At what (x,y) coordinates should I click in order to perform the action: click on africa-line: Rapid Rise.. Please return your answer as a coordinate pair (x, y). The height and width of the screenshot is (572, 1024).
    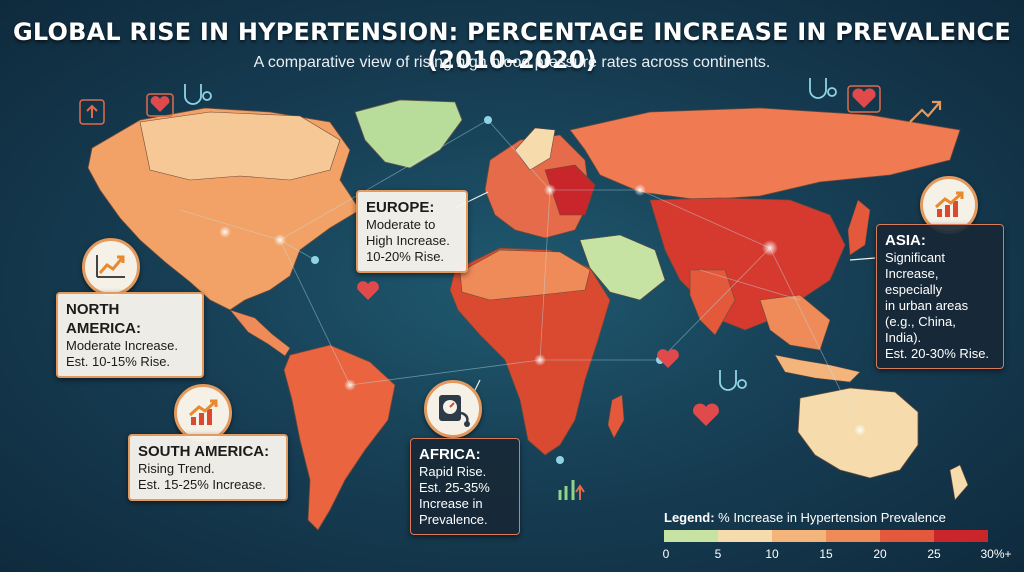
    Looking at the image, I should click on (453, 471).